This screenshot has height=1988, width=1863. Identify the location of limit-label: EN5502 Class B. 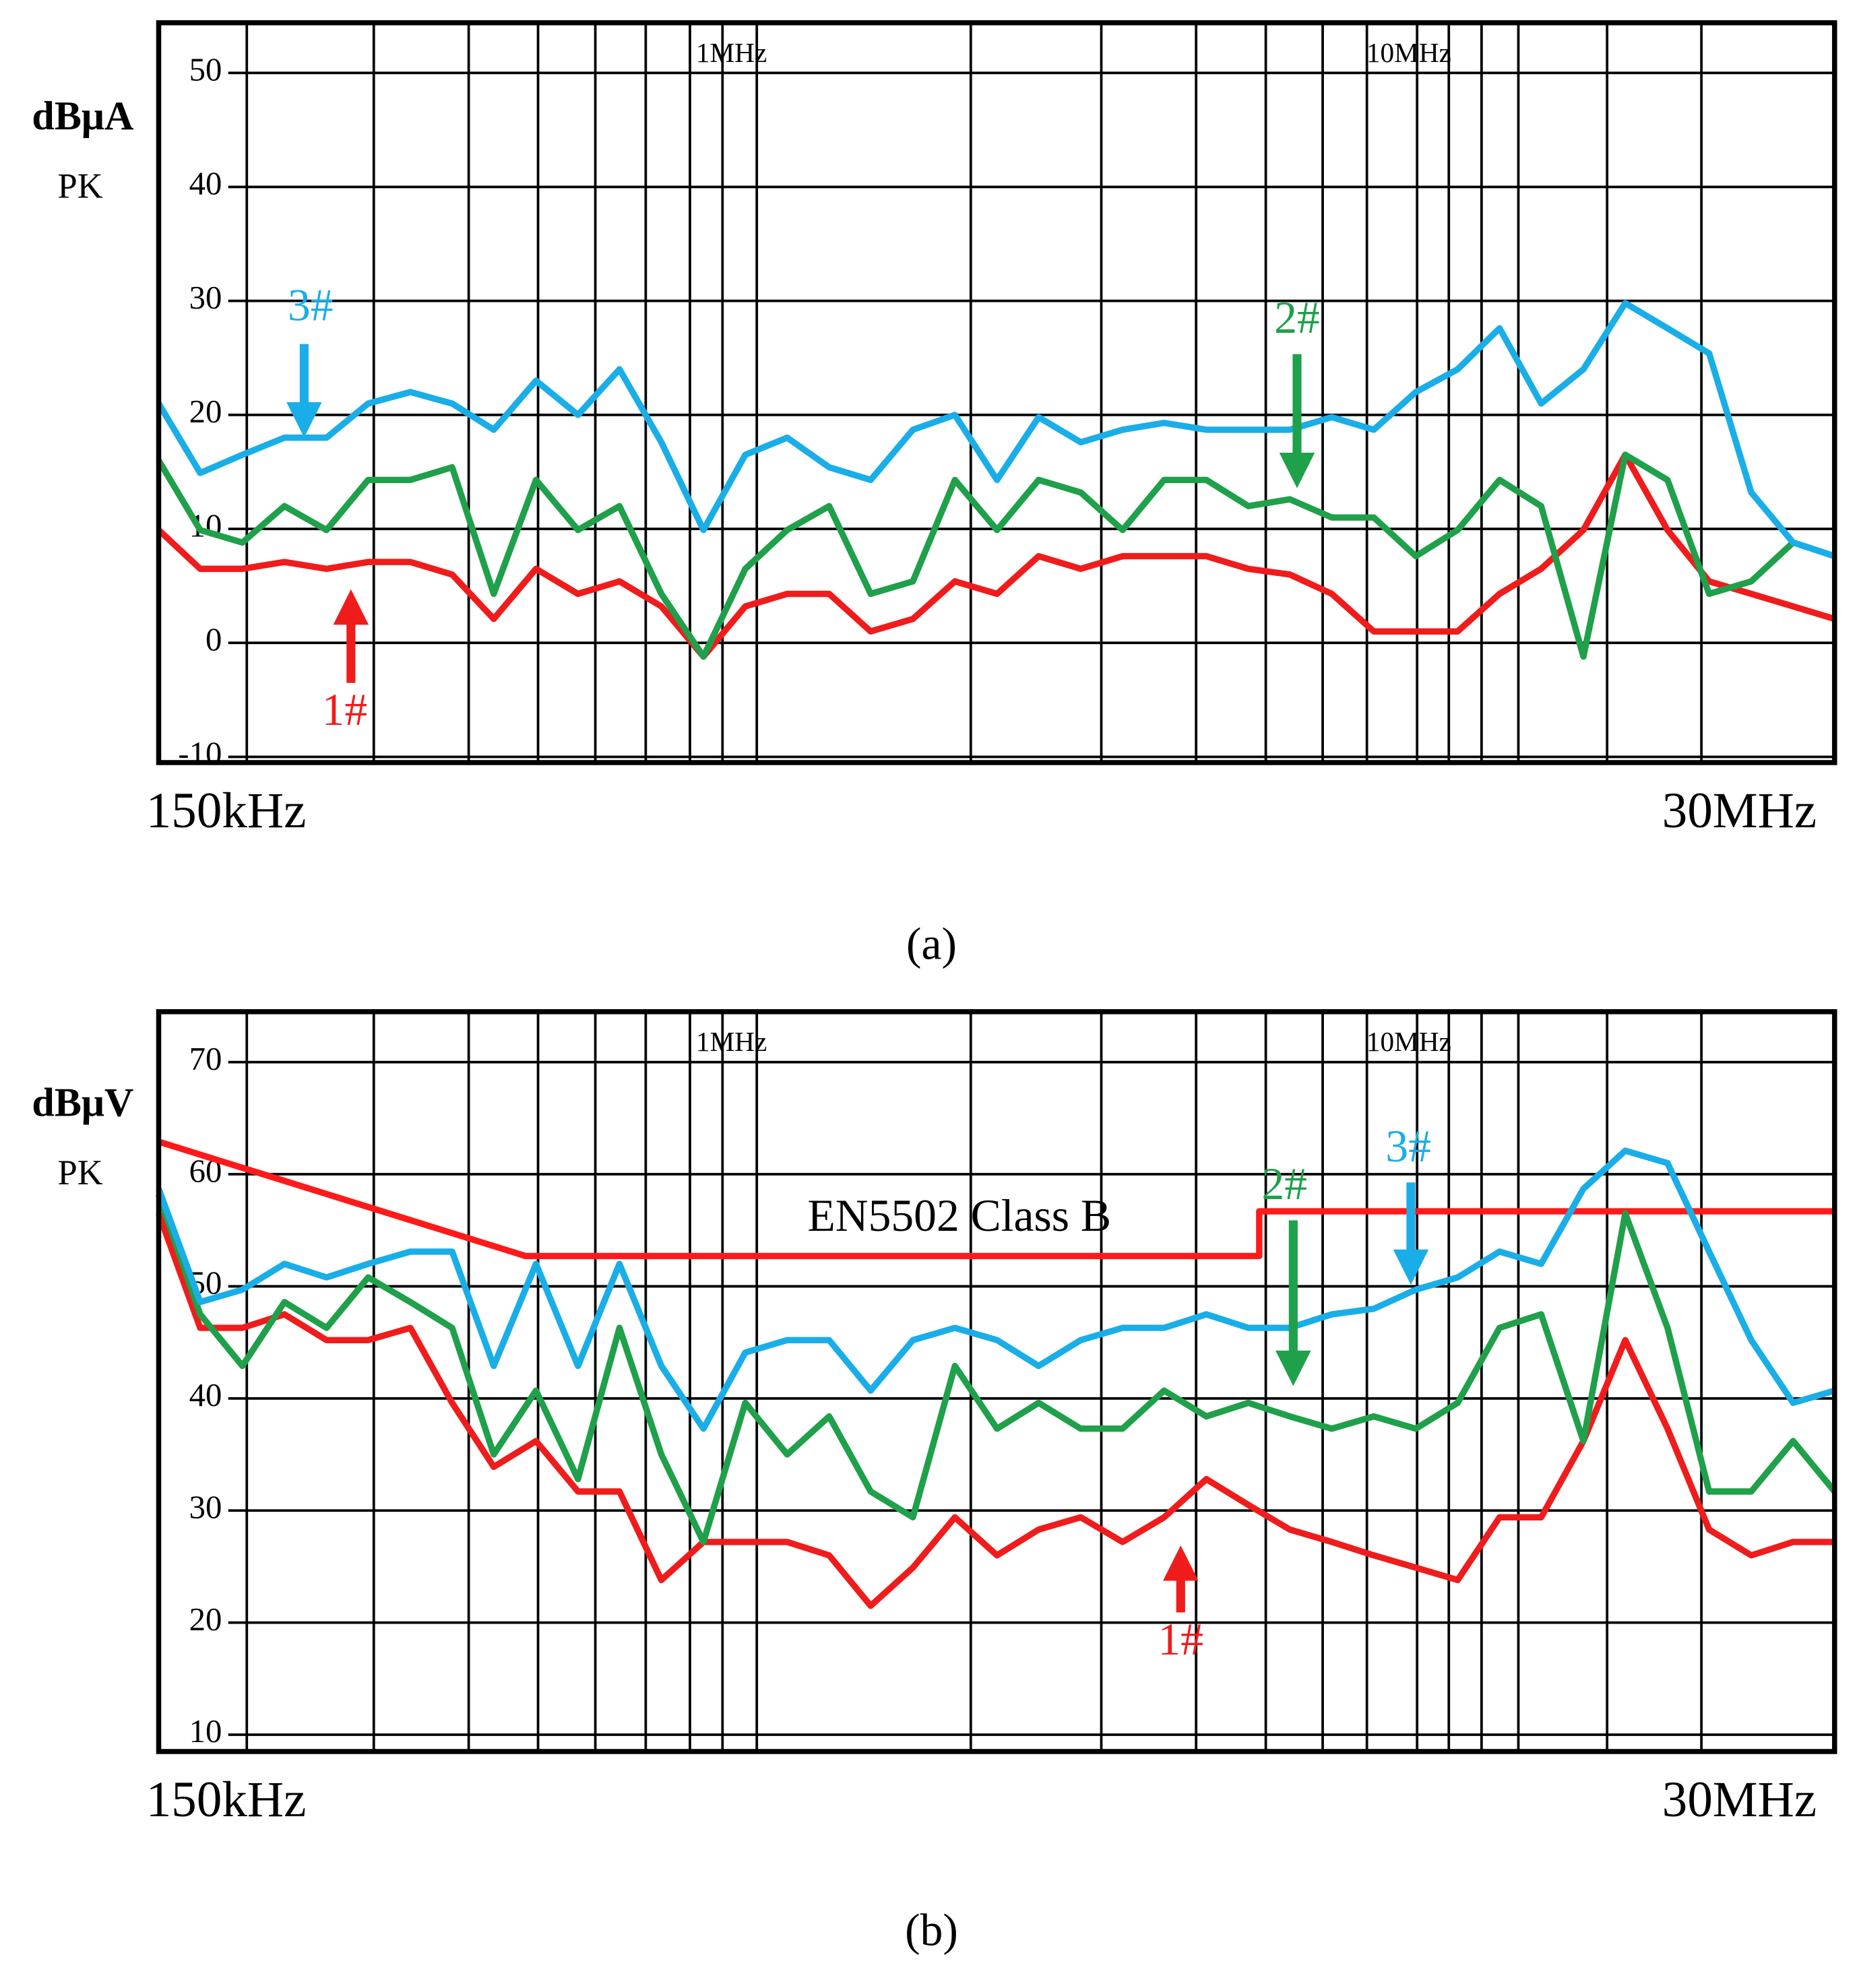
(960, 1216).